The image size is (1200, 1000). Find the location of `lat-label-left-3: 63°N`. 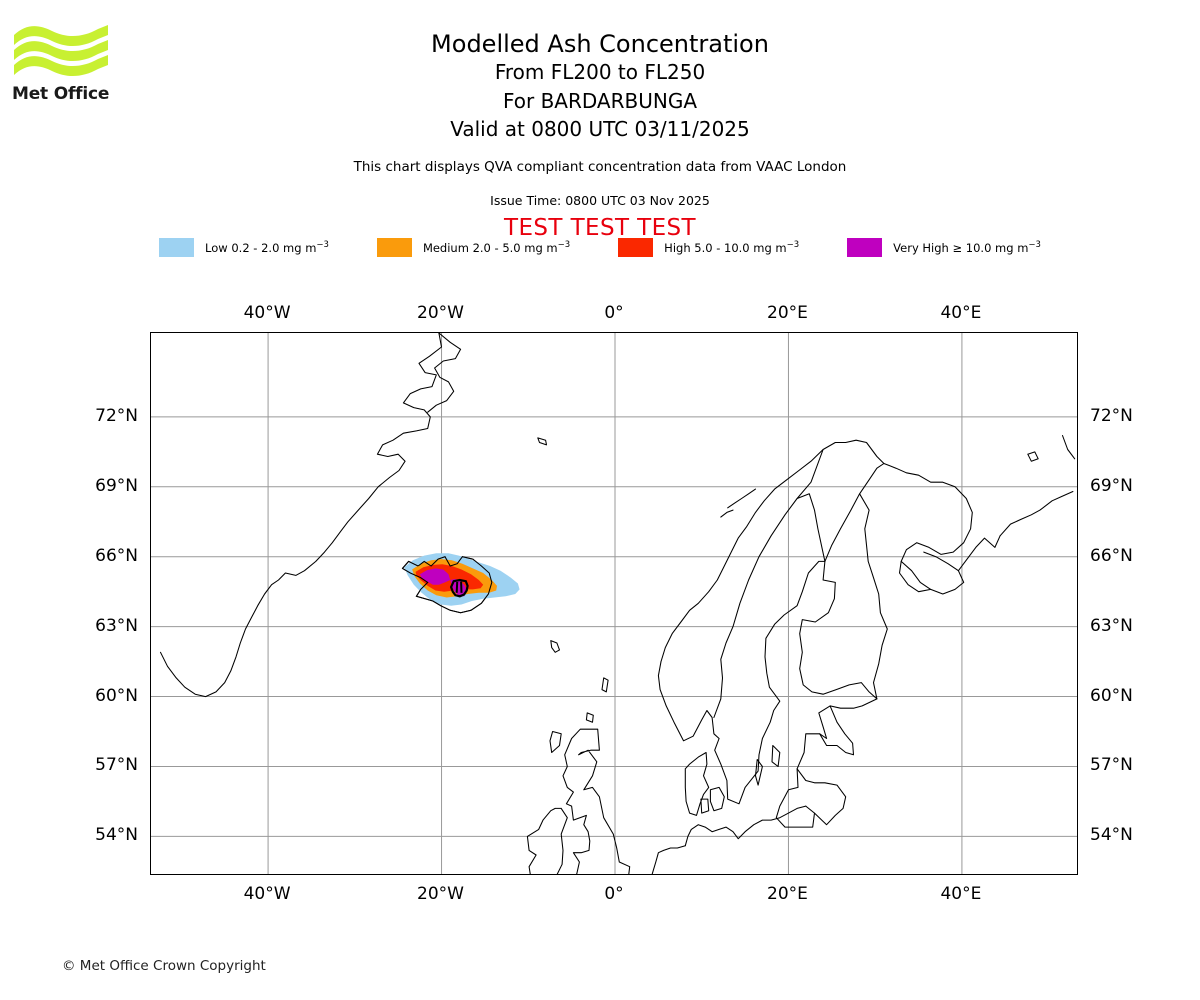

lat-label-left-3: 63°N is located at coordinates (116, 625).